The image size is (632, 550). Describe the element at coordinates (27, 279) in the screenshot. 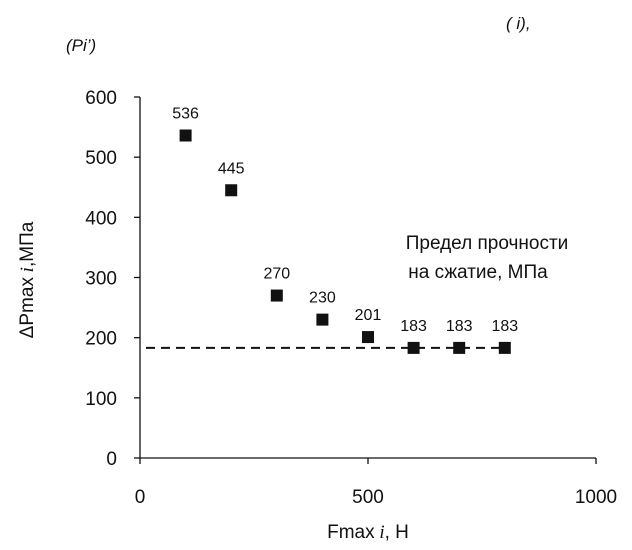

I see `y-axis-title: ΔPmax i,МПа` at that location.